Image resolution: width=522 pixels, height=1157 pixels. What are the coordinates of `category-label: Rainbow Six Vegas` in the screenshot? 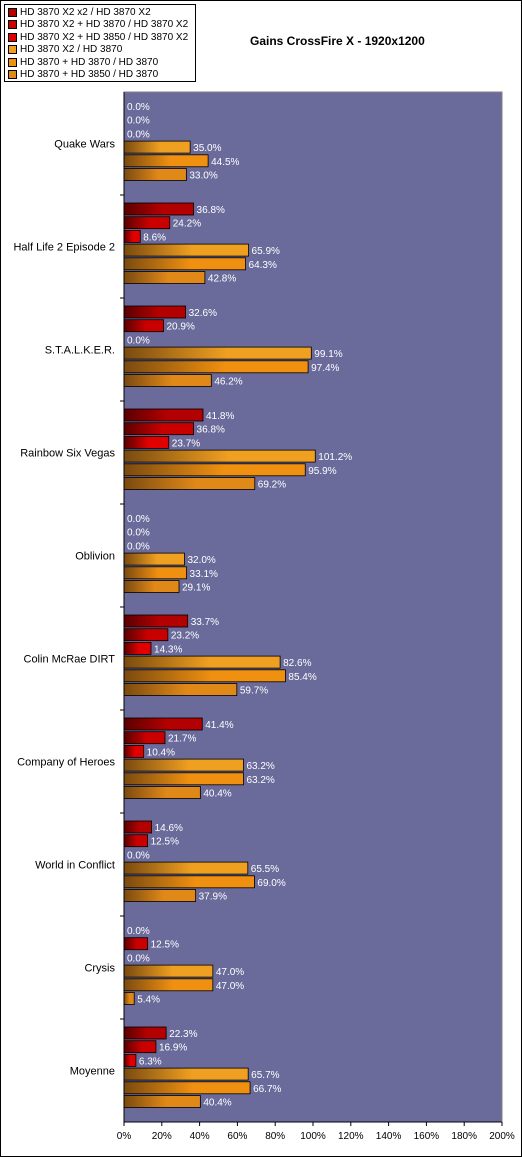 It's located at (67, 454).